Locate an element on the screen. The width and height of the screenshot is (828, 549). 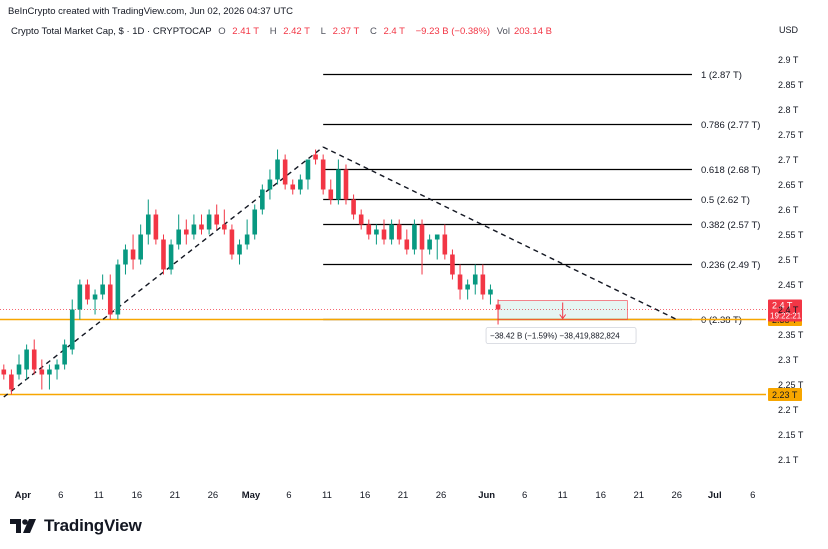
y-tick-label: 2.8 T is located at coordinates (788, 110).